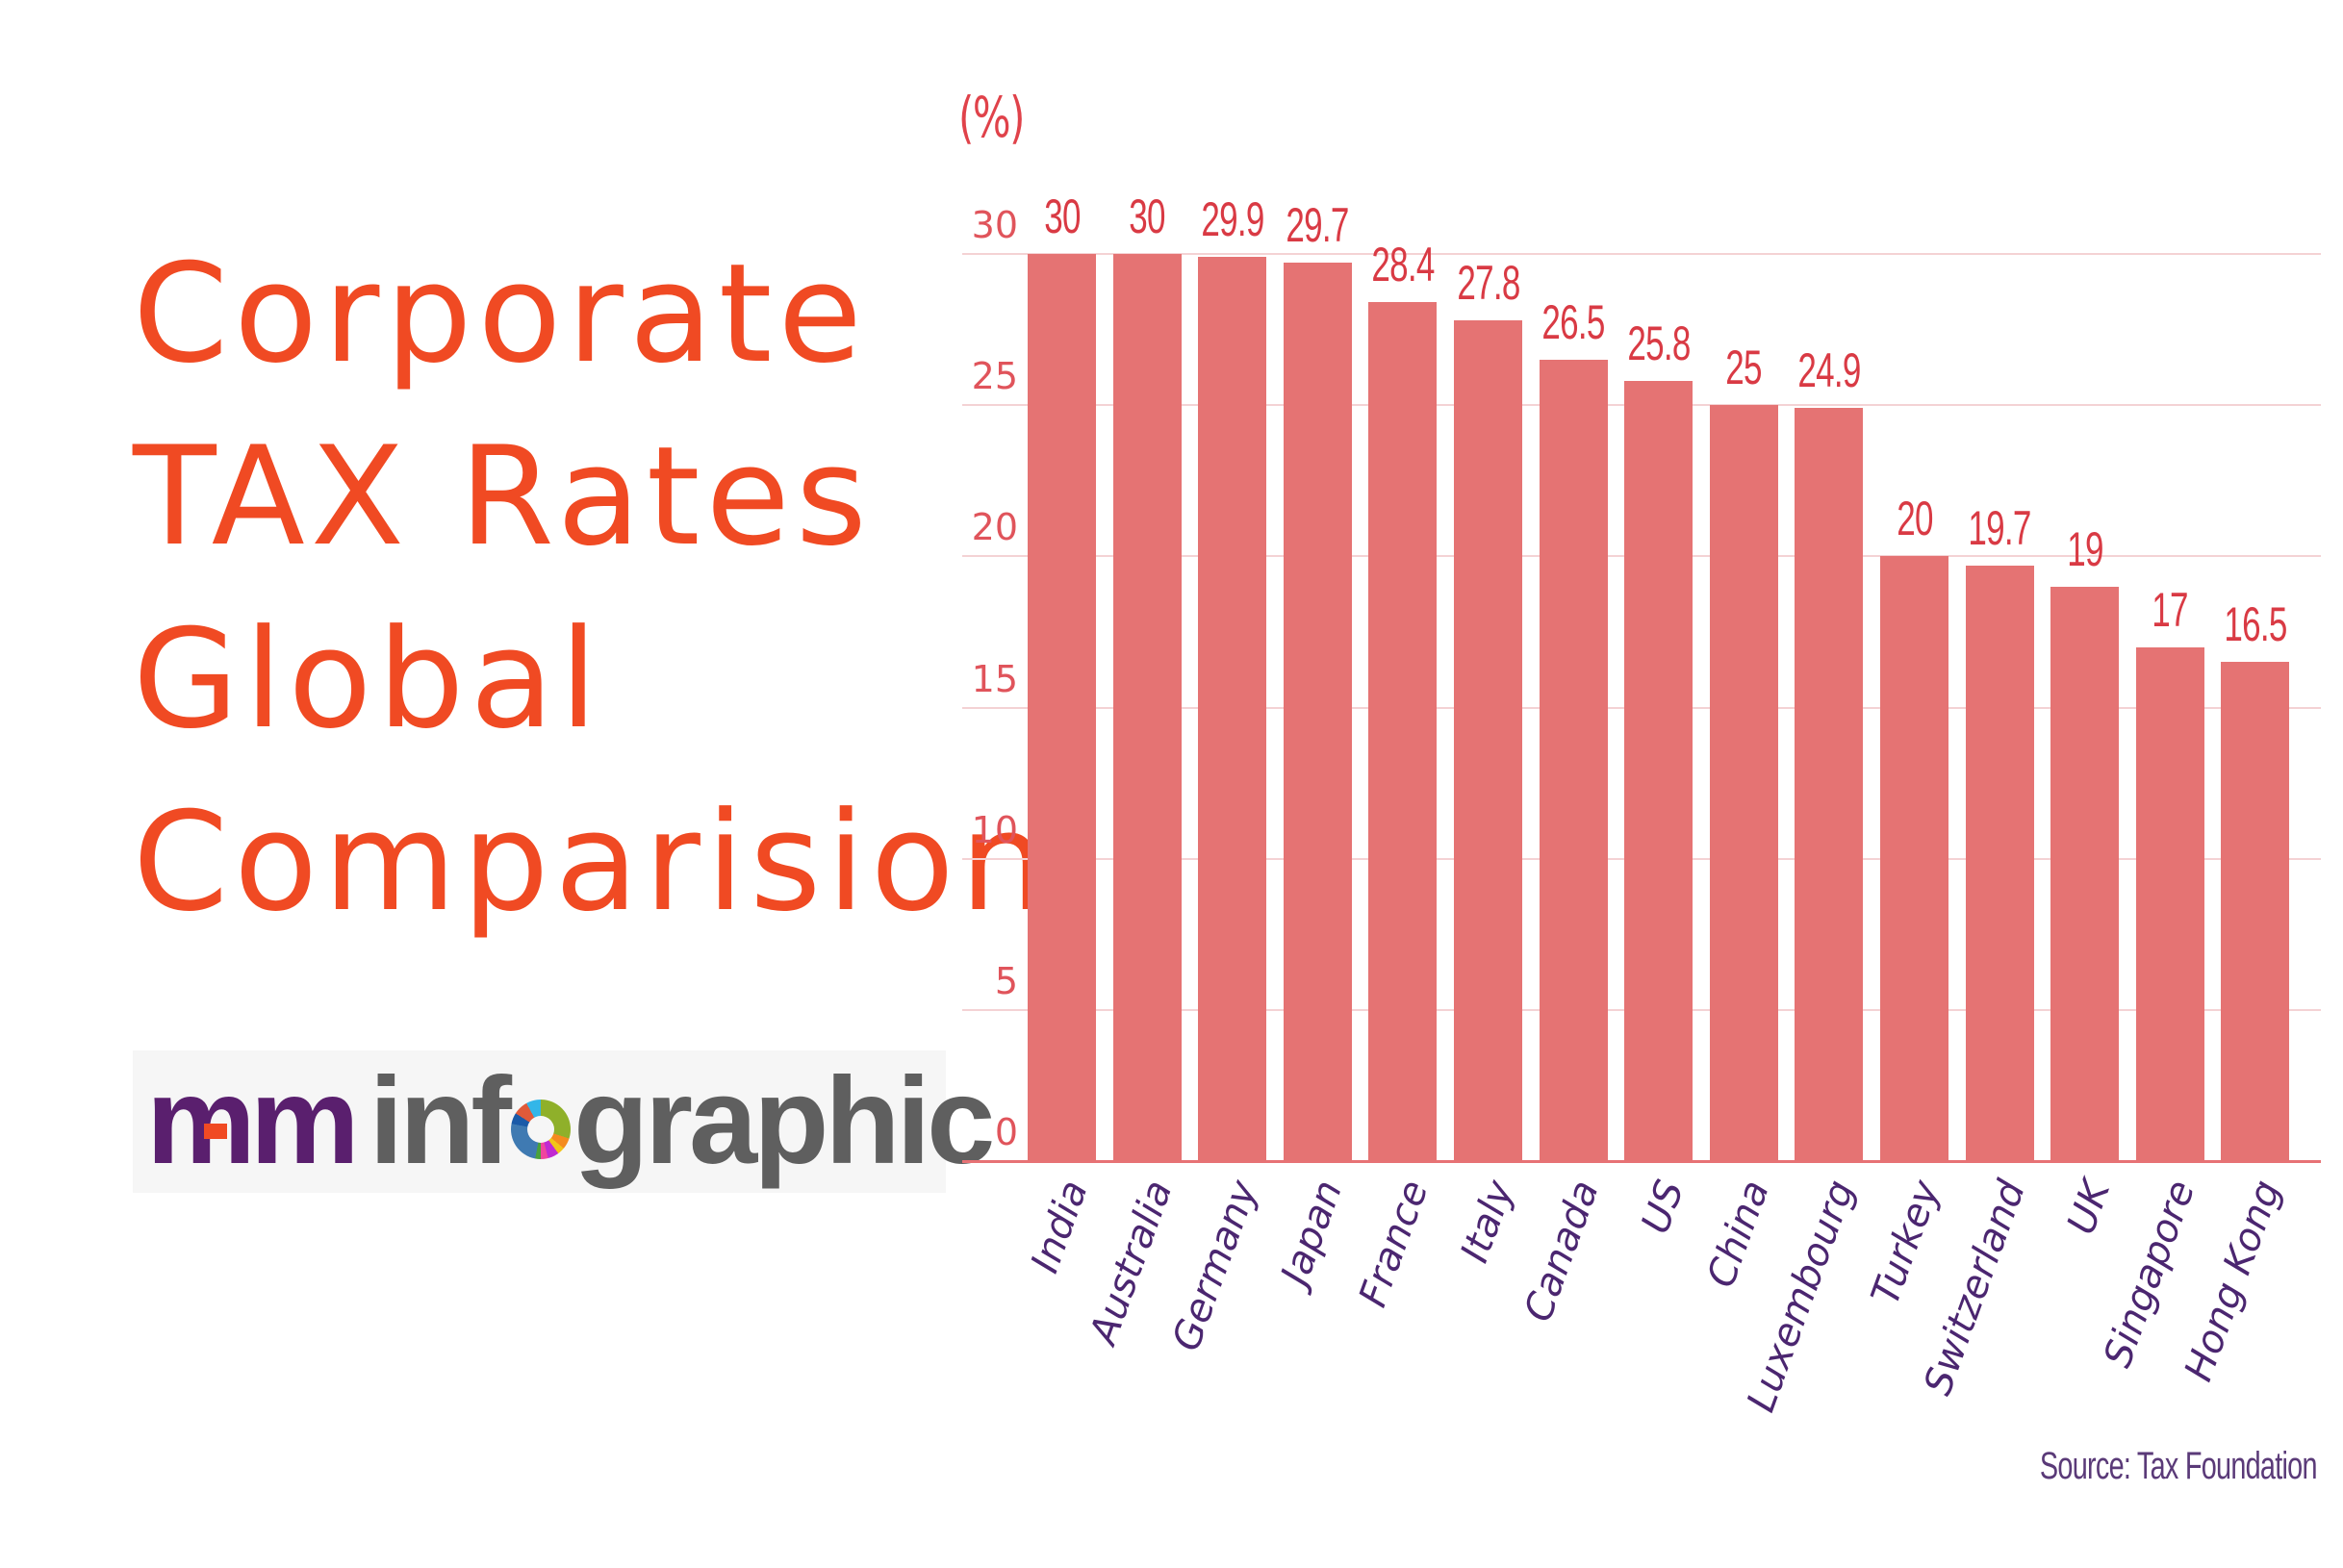  Describe the element at coordinates (2084, 548) in the screenshot. I see `value-label: 19` at that location.